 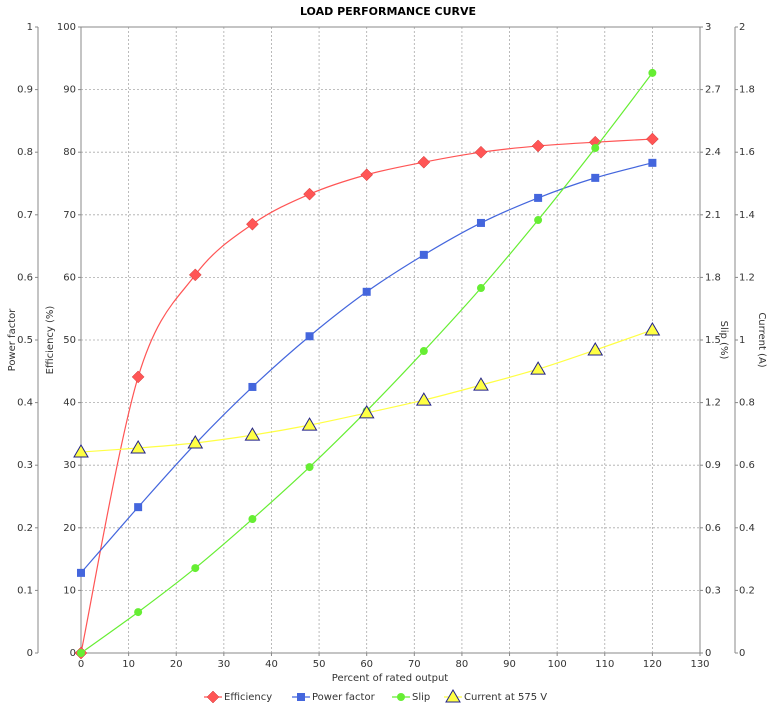 What do you see at coordinates (344, 697) in the screenshot?
I see `legend-label: Power factor` at bounding box center [344, 697].